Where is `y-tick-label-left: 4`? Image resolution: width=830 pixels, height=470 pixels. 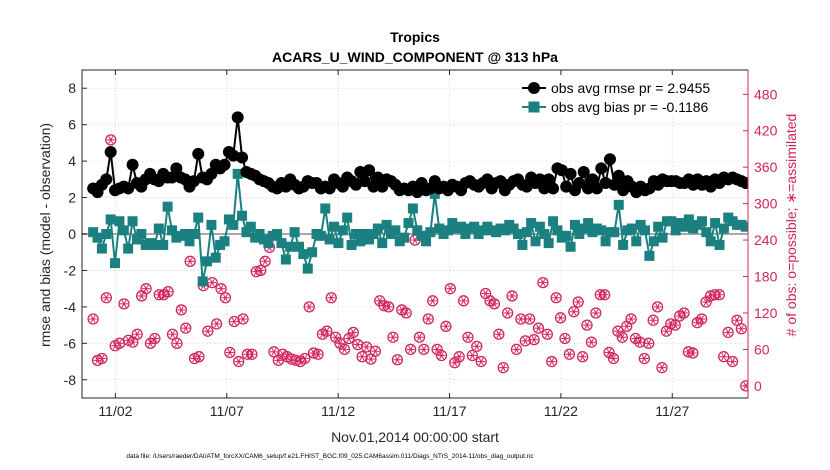
y-tick-label-left: 4 is located at coordinates (72, 161).